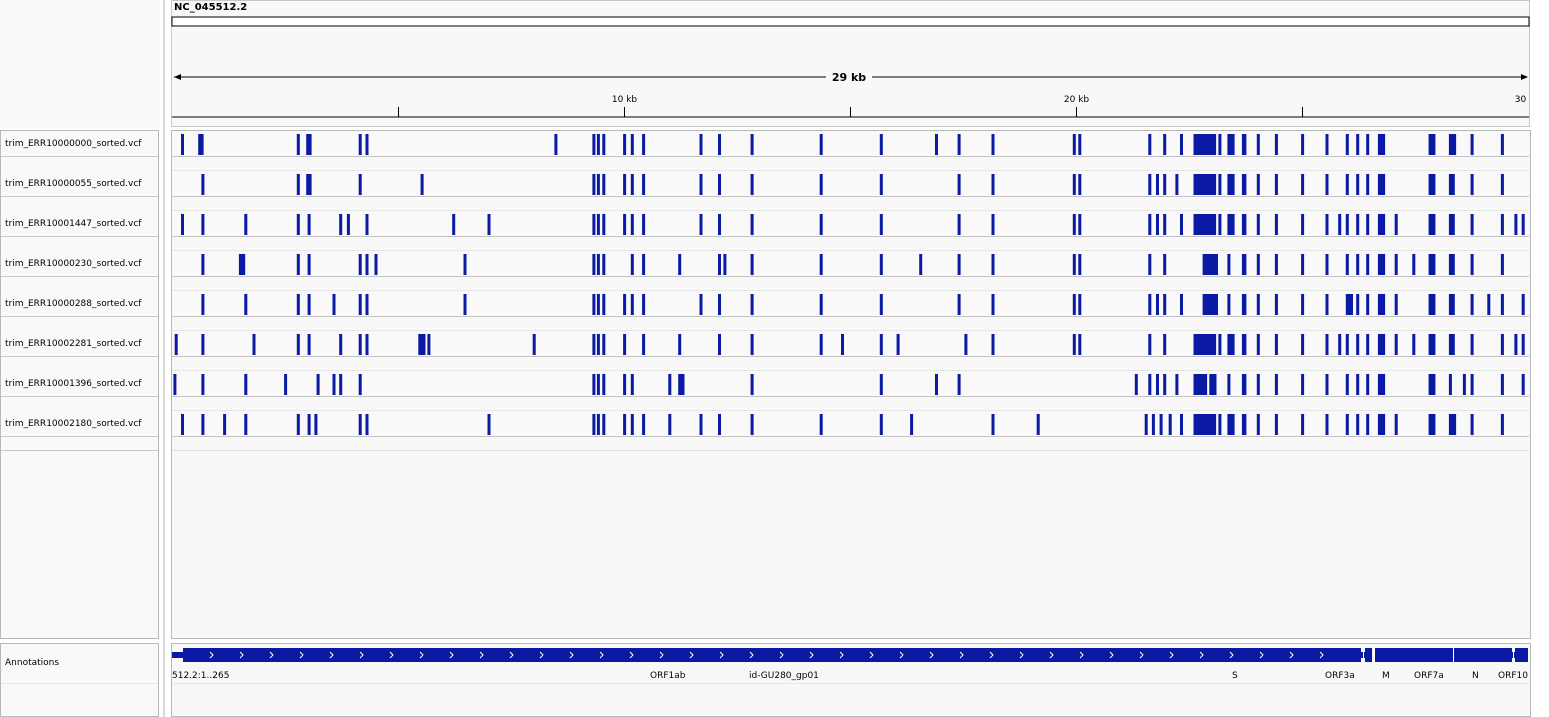  What do you see at coordinates (164, 358) in the screenshot?
I see `panel-divider` at bounding box center [164, 358].